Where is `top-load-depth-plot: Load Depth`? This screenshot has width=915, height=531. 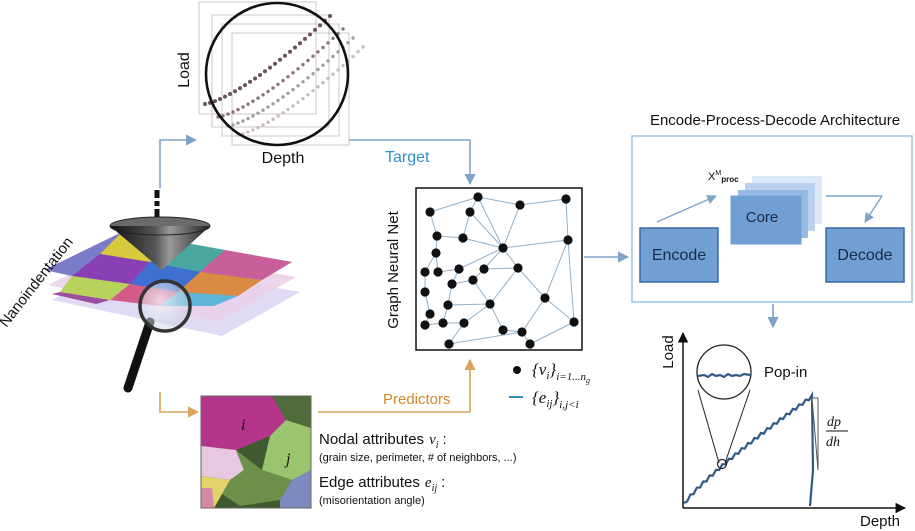
top-load-depth-plot: Load Depth is located at coordinates (270, 84).